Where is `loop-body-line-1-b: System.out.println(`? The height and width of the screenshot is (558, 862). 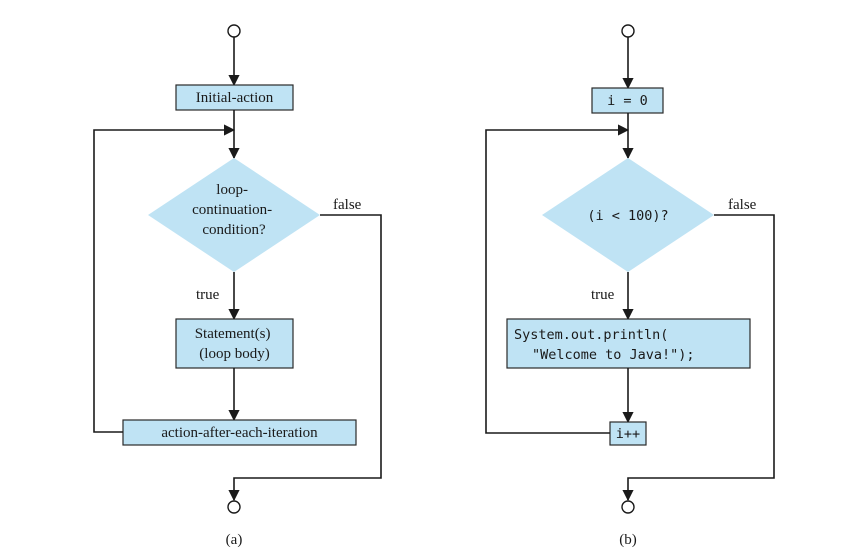 loop-body-line-1-b: System.out.println( is located at coordinates (591, 335).